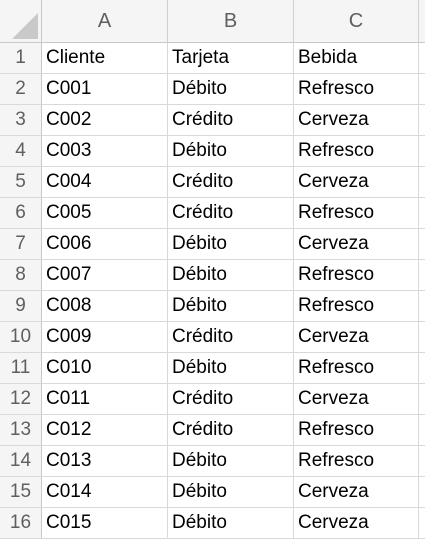  Describe the element at coordinates (356, 461) in the screenshot. I see `cell-c14: Refresco` at that location.